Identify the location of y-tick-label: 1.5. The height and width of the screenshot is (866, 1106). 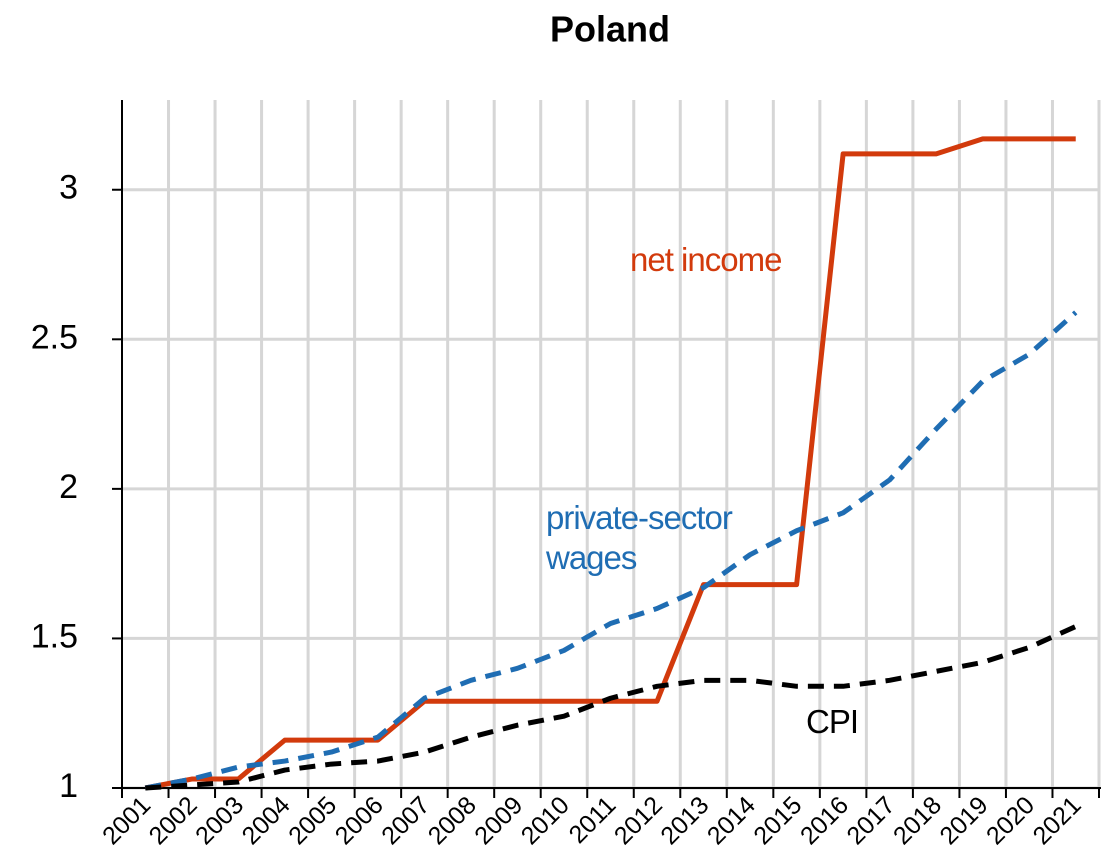
(54, 636).